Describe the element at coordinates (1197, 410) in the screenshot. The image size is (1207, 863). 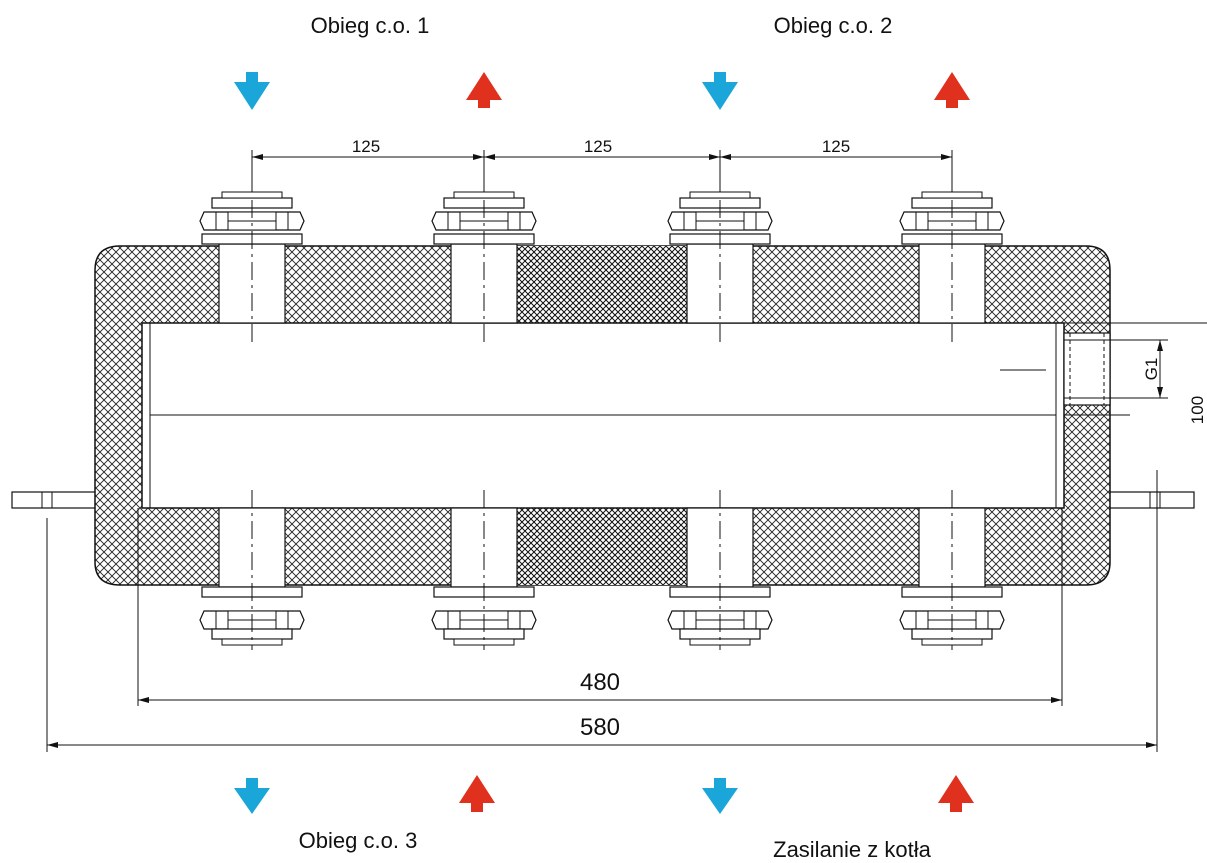
I see `height-label: 100` at that location.